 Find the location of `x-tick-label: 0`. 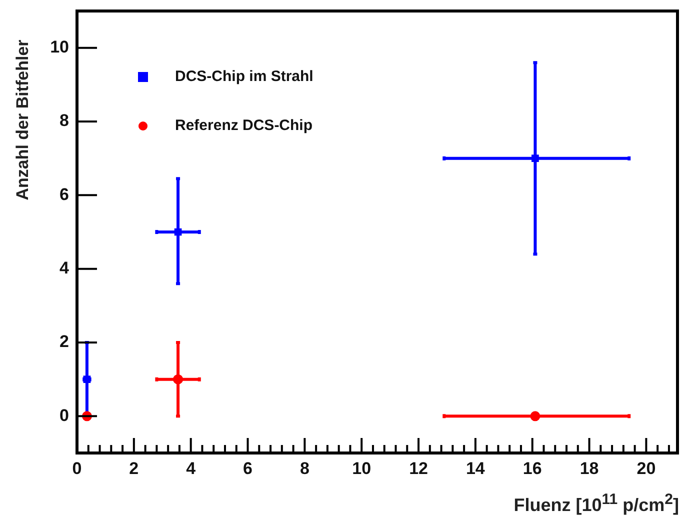

x-tick-label: 0 is located at coordinates (77, 468).